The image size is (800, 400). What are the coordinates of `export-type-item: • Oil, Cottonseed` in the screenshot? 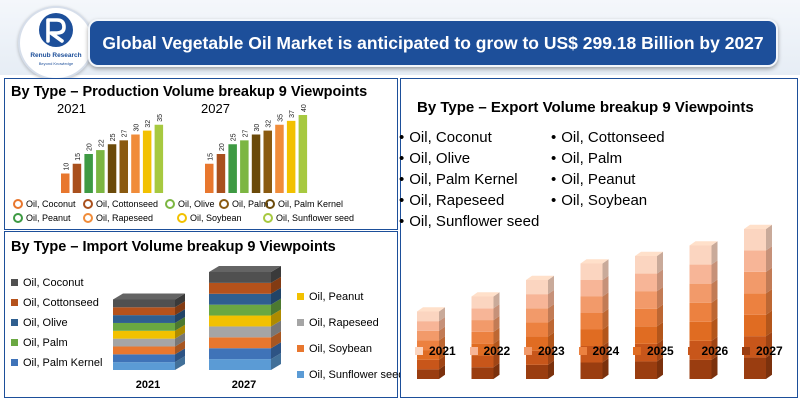 It's located at (608, 137).